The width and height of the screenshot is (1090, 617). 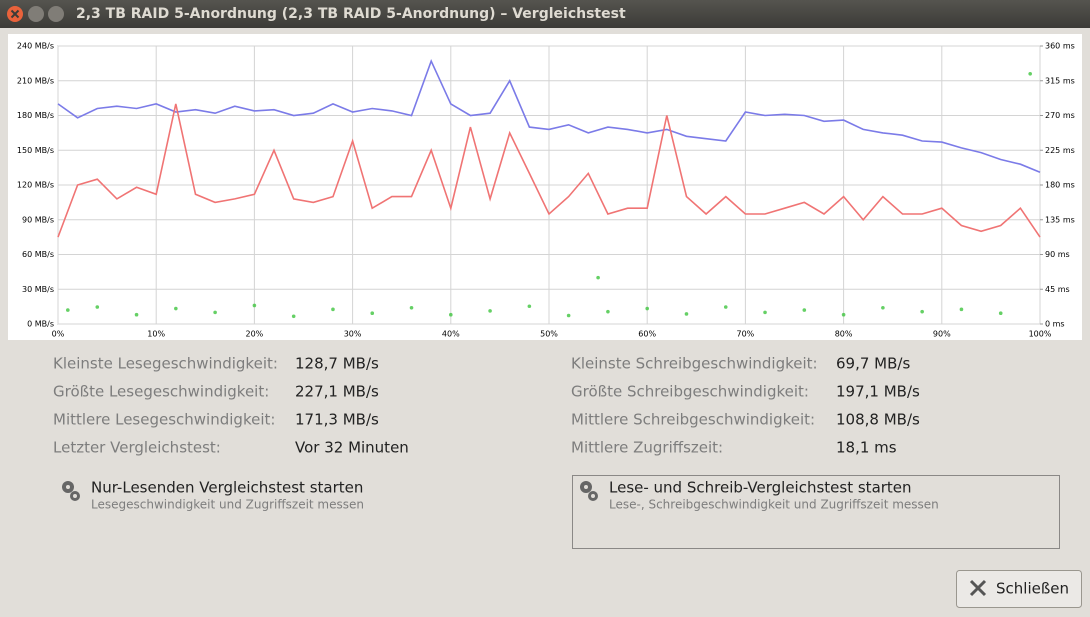 What do you see at coordinates (337, 364) in the screenshot?
I see `stat-value: 128,7 MB/s` at bounding box center [337, 364].